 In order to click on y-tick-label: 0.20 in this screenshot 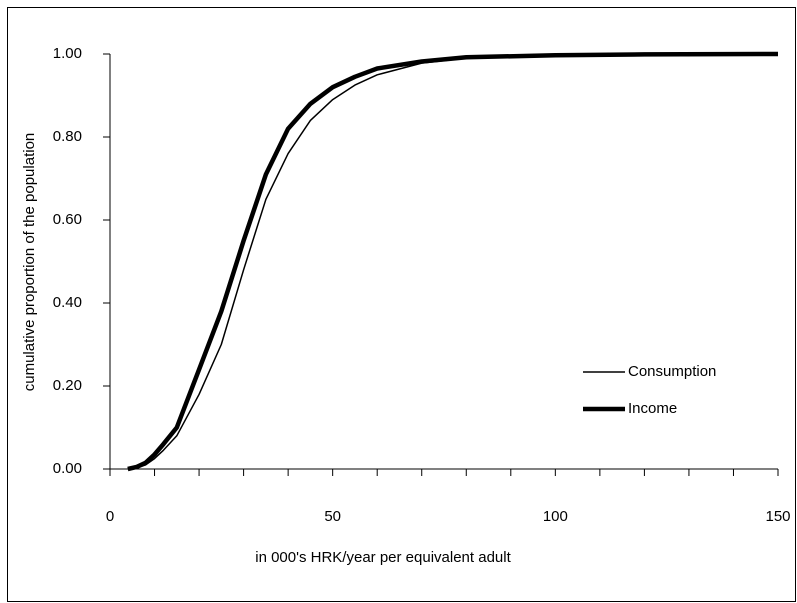, I will do `click(67, 385)`.